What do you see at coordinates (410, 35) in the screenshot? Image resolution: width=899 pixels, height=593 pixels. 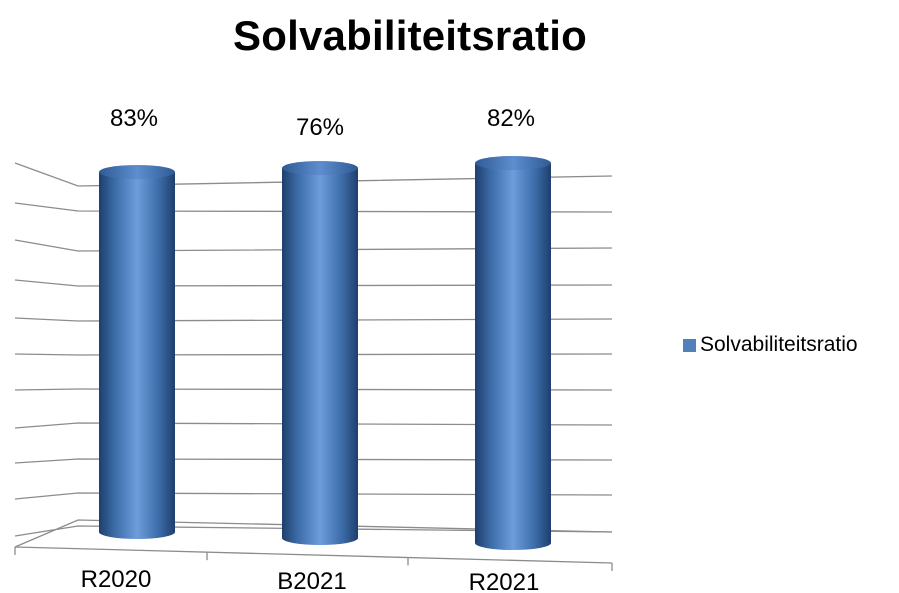 I see `chart-title: Solvabiliteitsratio` at bounding box center [410, 35].